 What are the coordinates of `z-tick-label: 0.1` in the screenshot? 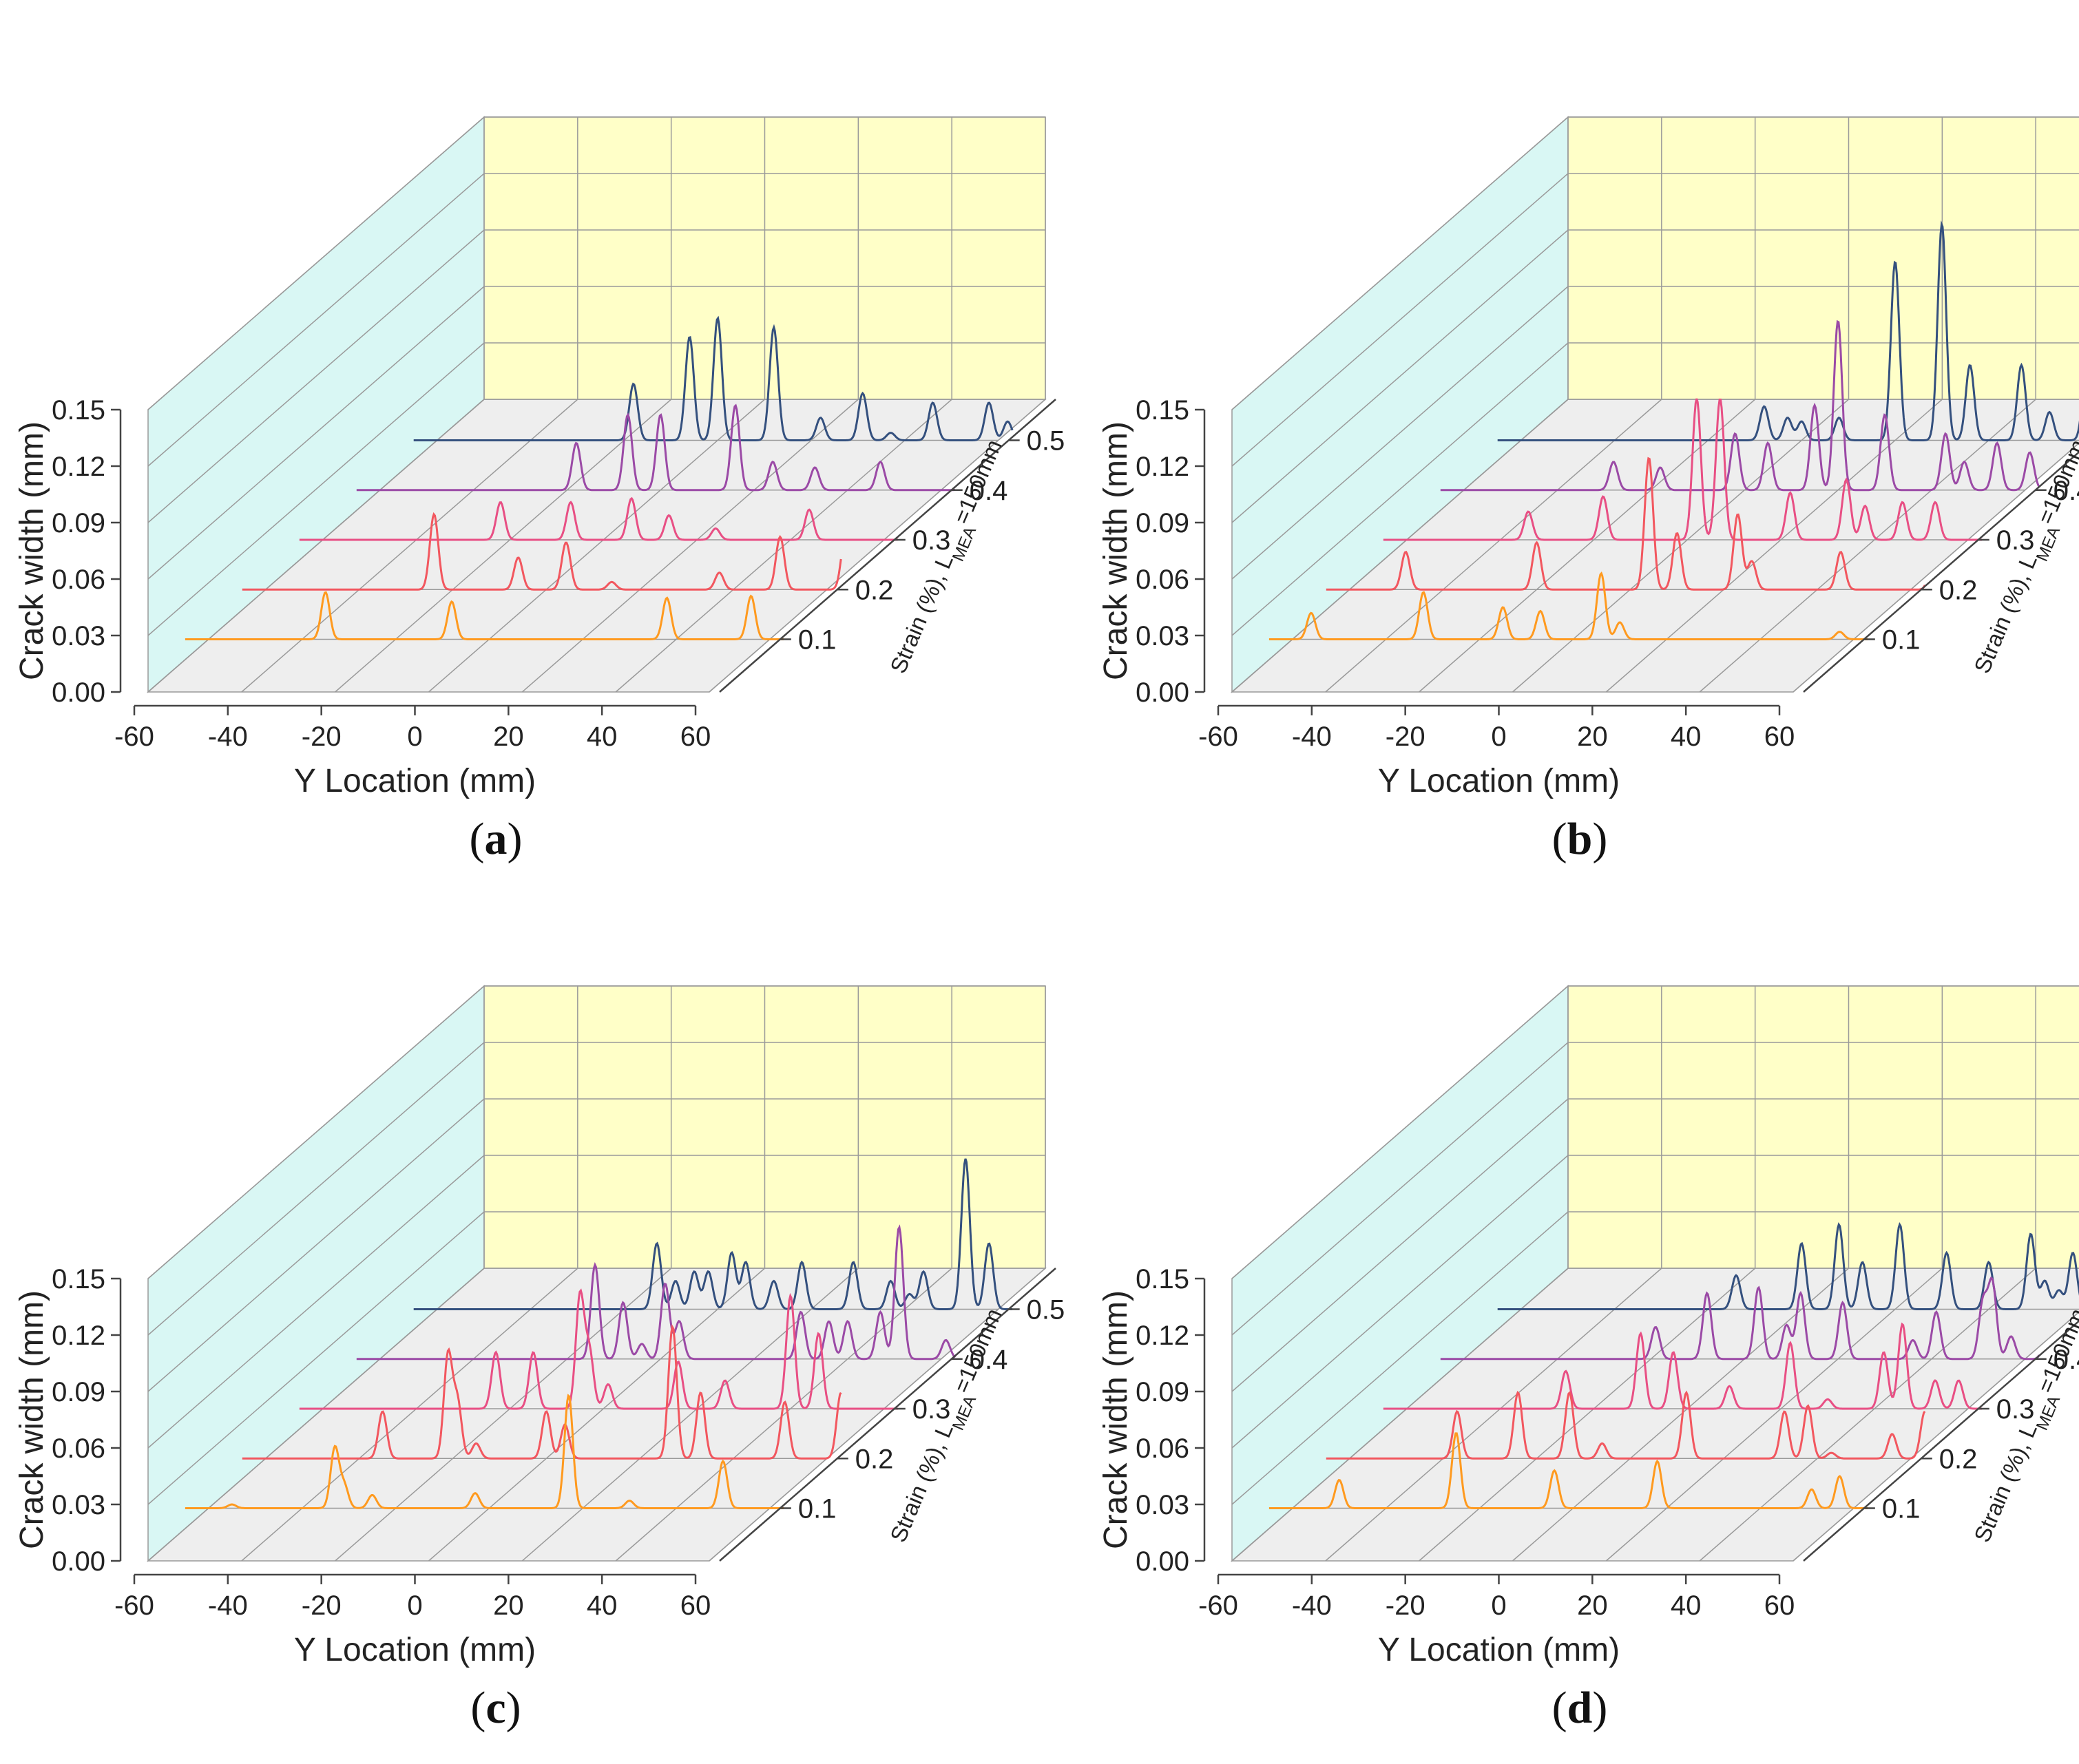 It's located at (817, 1509).